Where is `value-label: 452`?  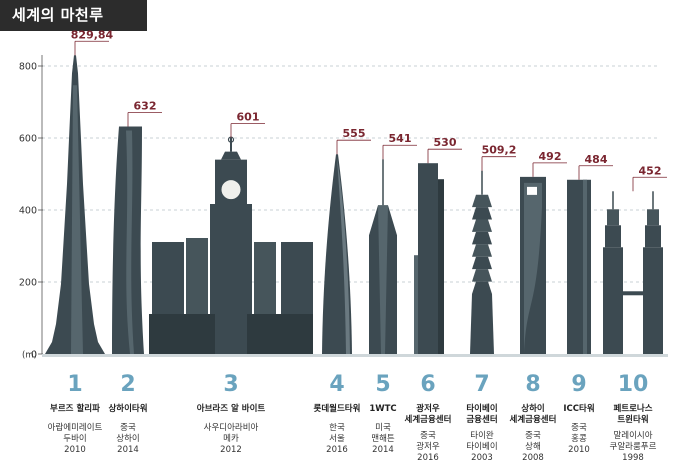
value-label: 452 is located at coordinates (650, 170).